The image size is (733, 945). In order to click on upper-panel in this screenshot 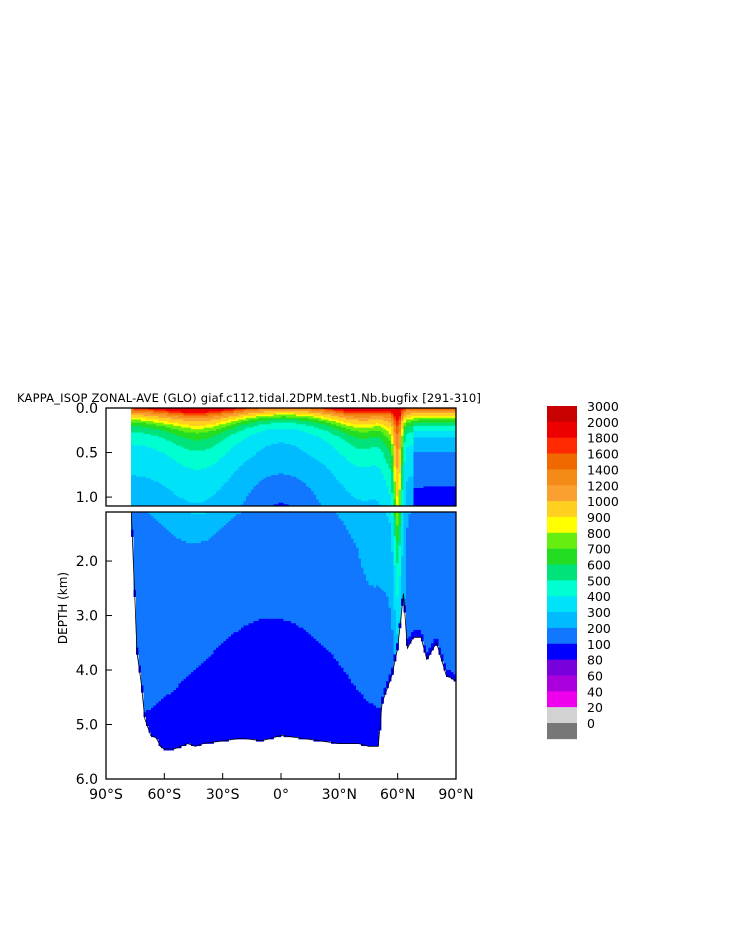, I will do `click(293, 457)`.